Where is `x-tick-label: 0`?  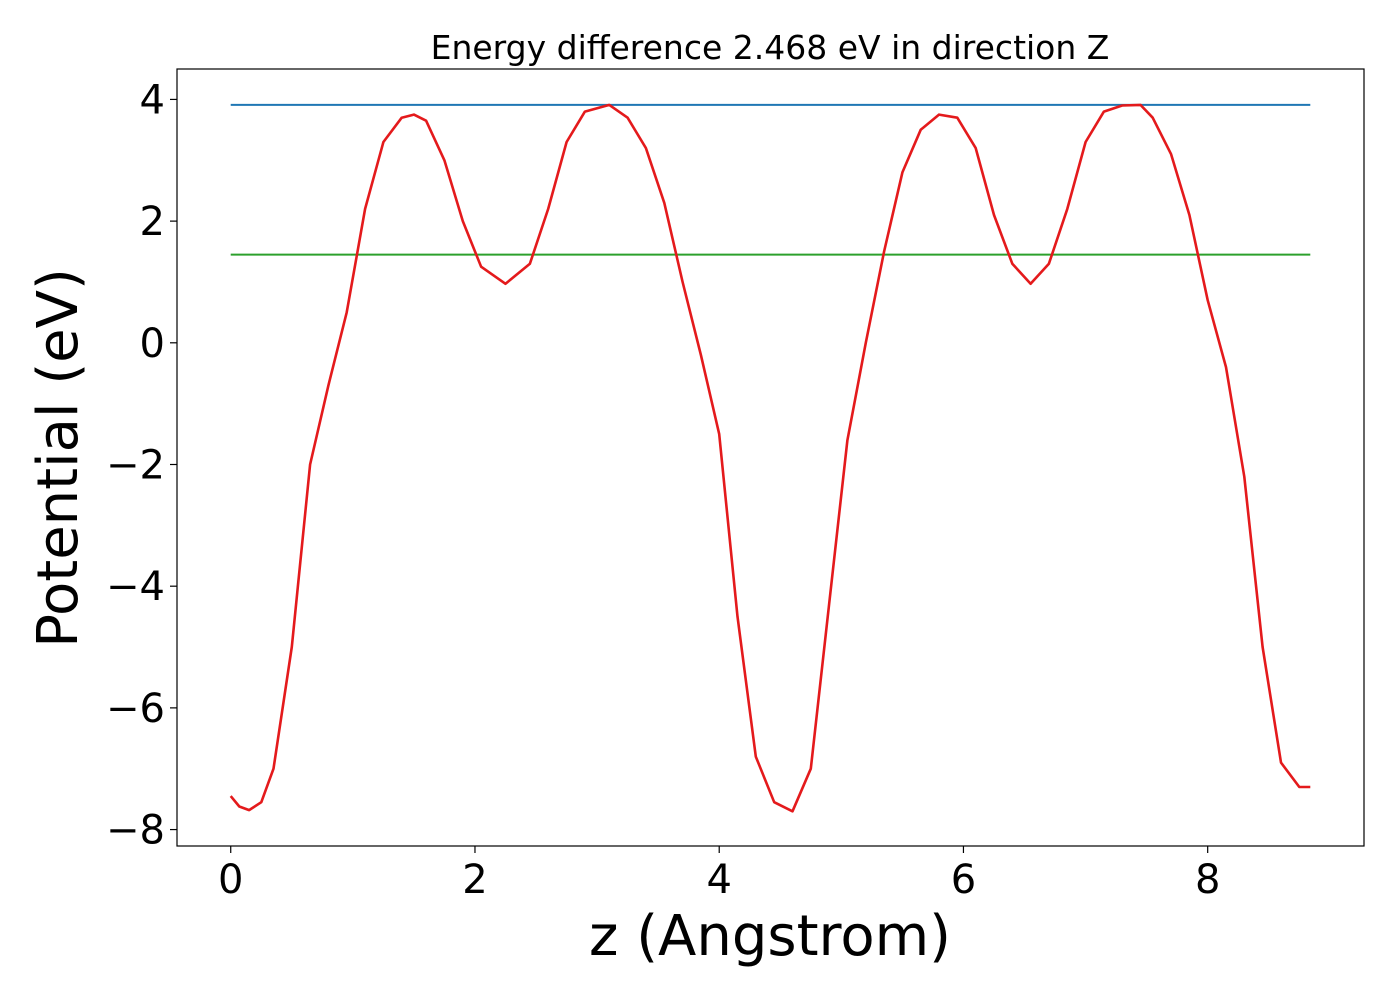
x-tick-label: 0 is located at coordinates (230, 880).